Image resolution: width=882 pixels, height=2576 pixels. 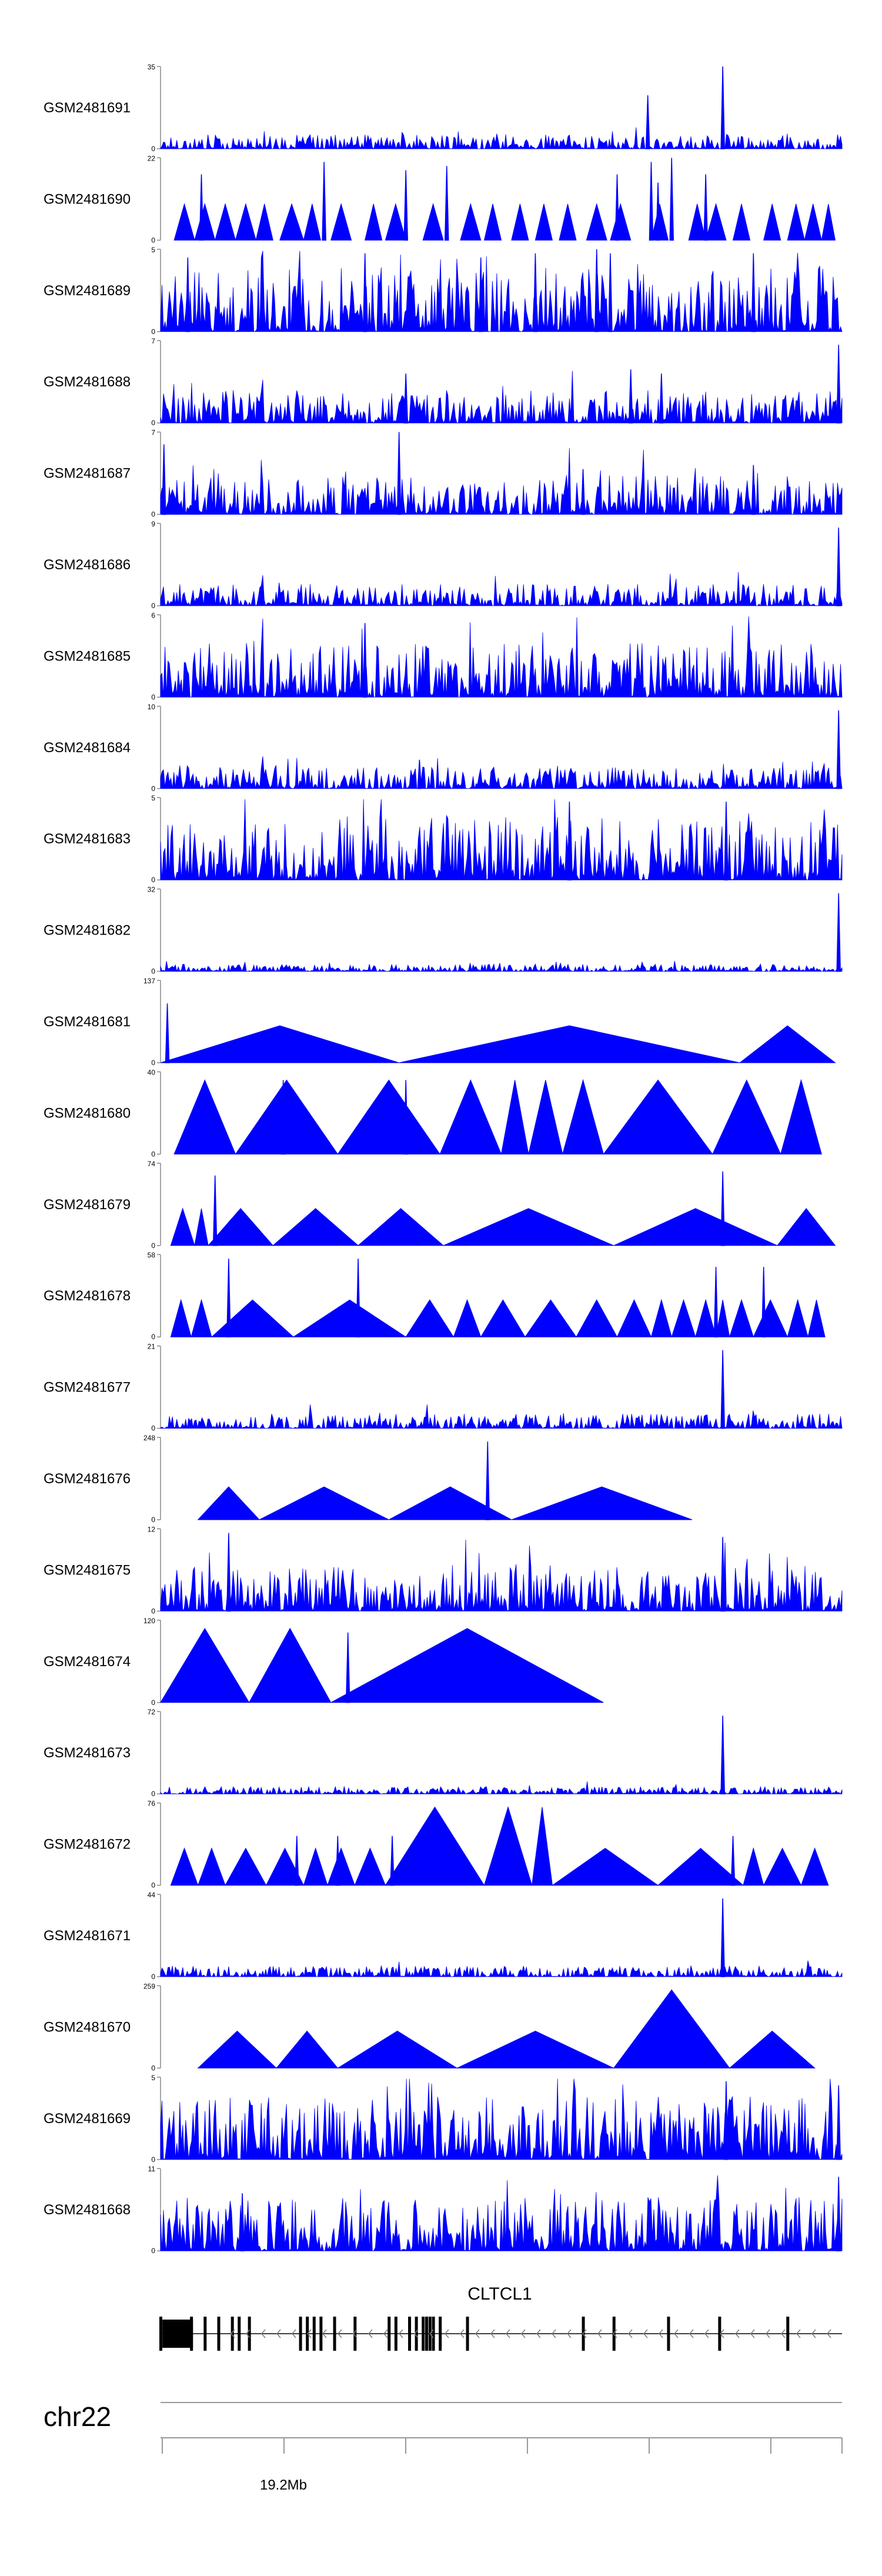 What do you see at coordinates (87, 1296) in the screenshot?
I see `track-label: GSM2481678` at bounding box center [87, 1296].